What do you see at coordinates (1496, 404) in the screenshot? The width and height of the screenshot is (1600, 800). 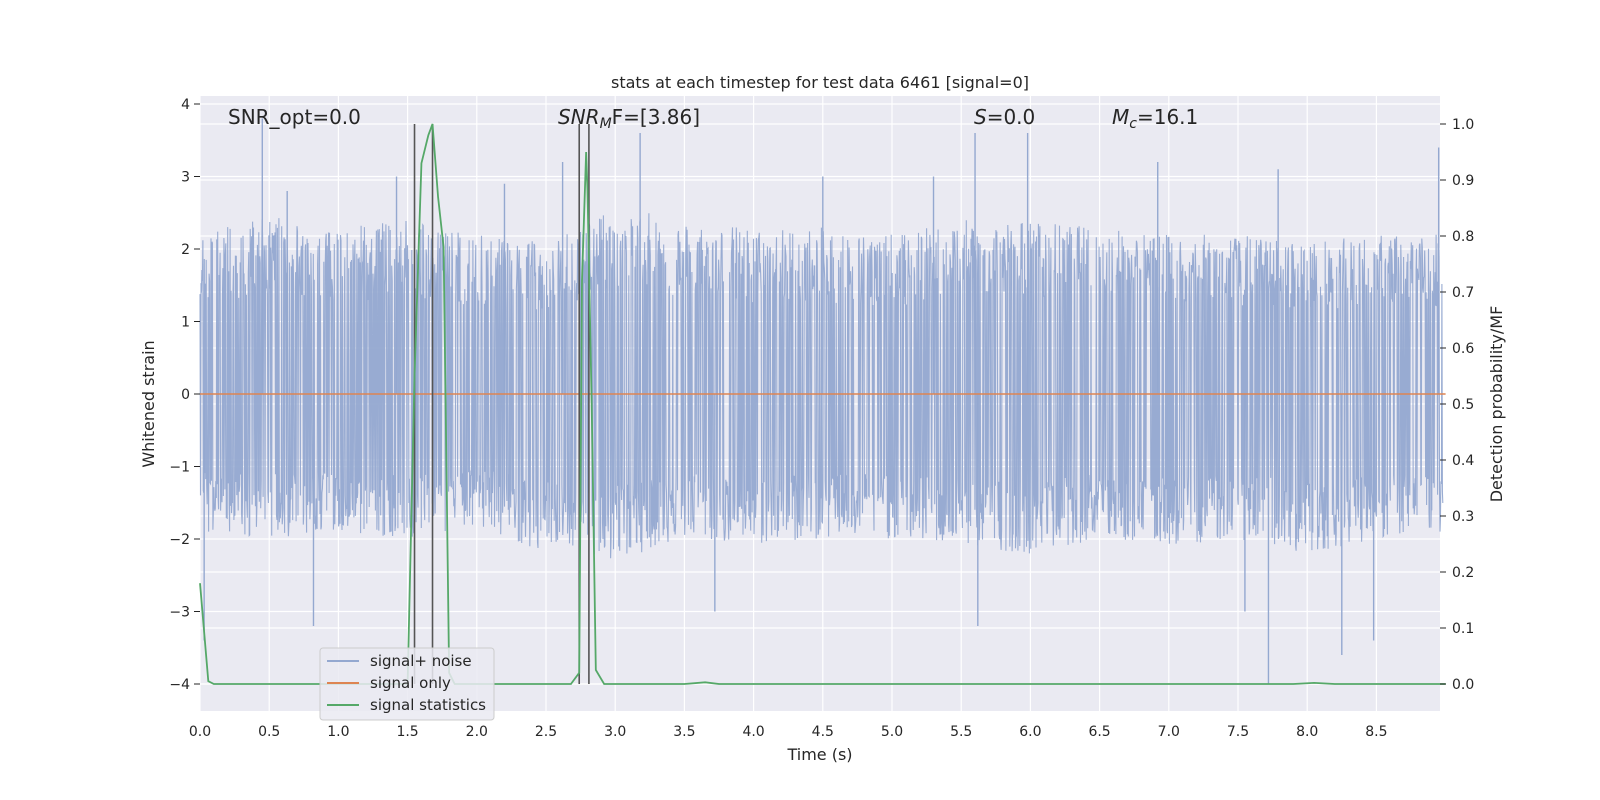 I see `y2-axis-label: Detection probability/MF` at bounding box center [1496, 404].